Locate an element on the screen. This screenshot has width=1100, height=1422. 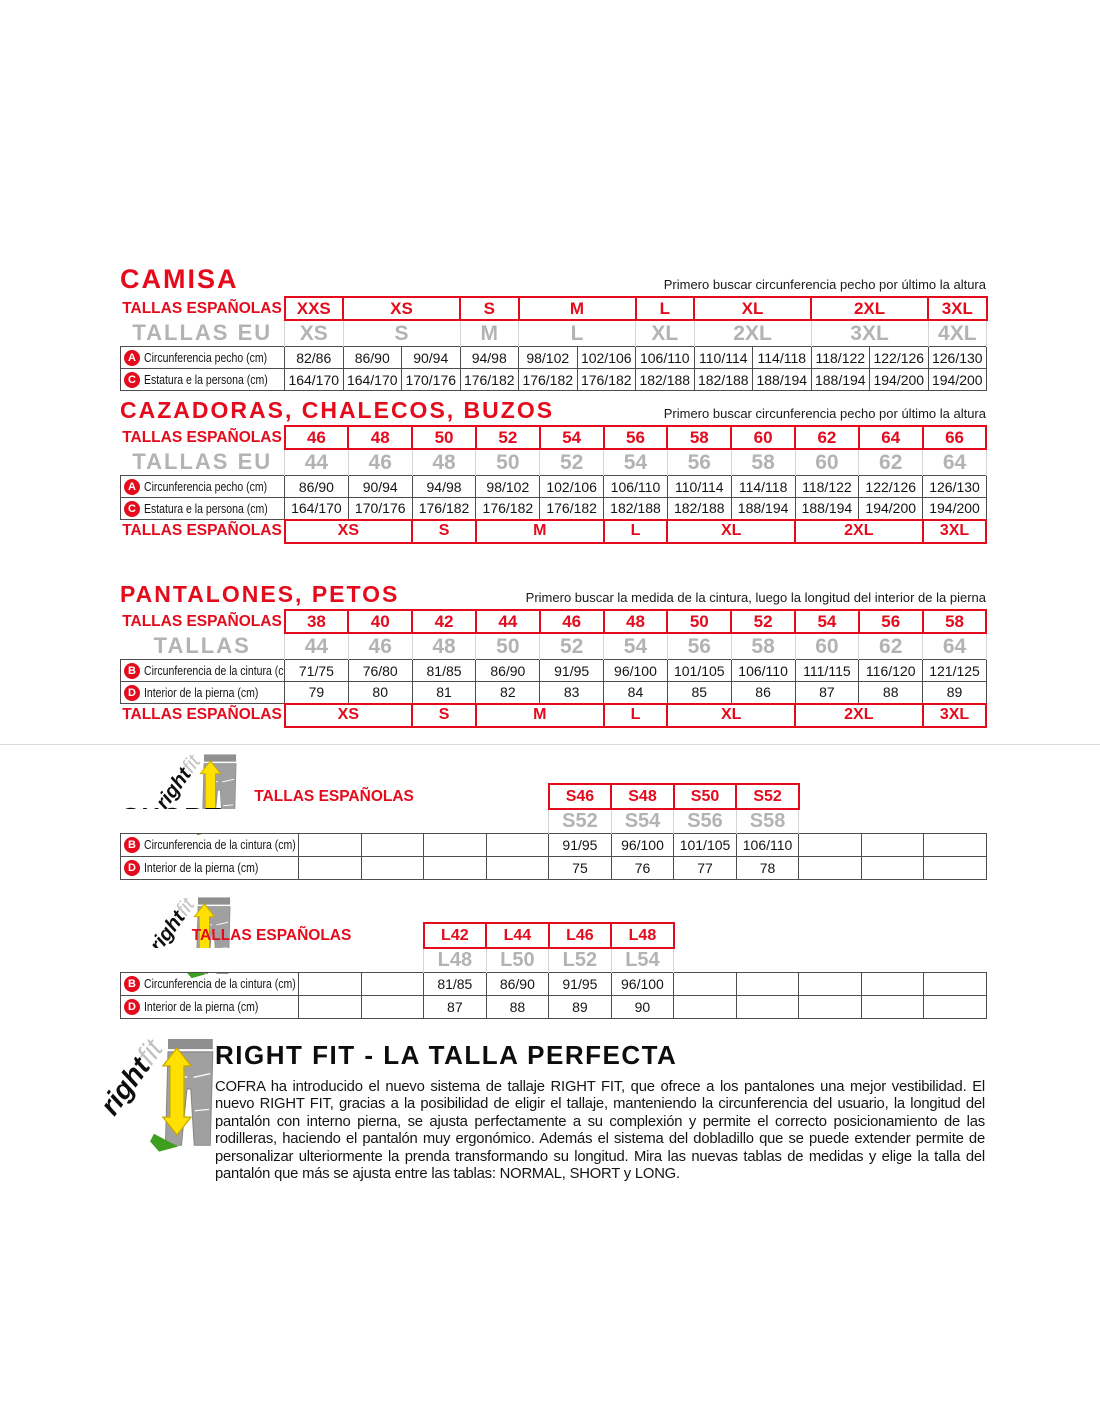
measure-label-cell: D Interior de la pierna (cm) is located at coordinates (209, 868).